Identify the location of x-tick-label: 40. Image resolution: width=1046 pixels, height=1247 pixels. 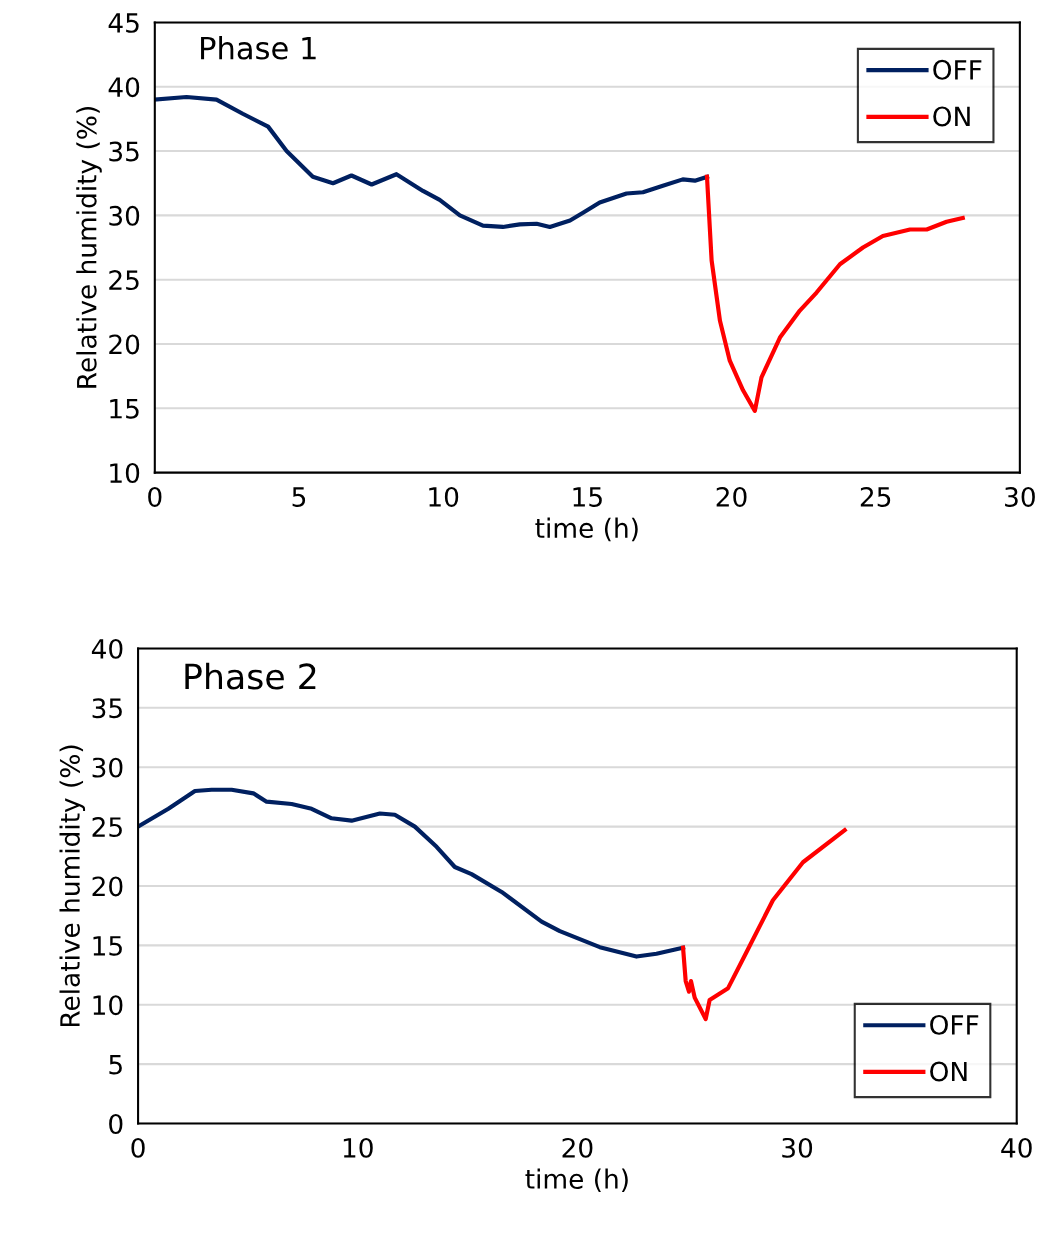
(1016, 1147).